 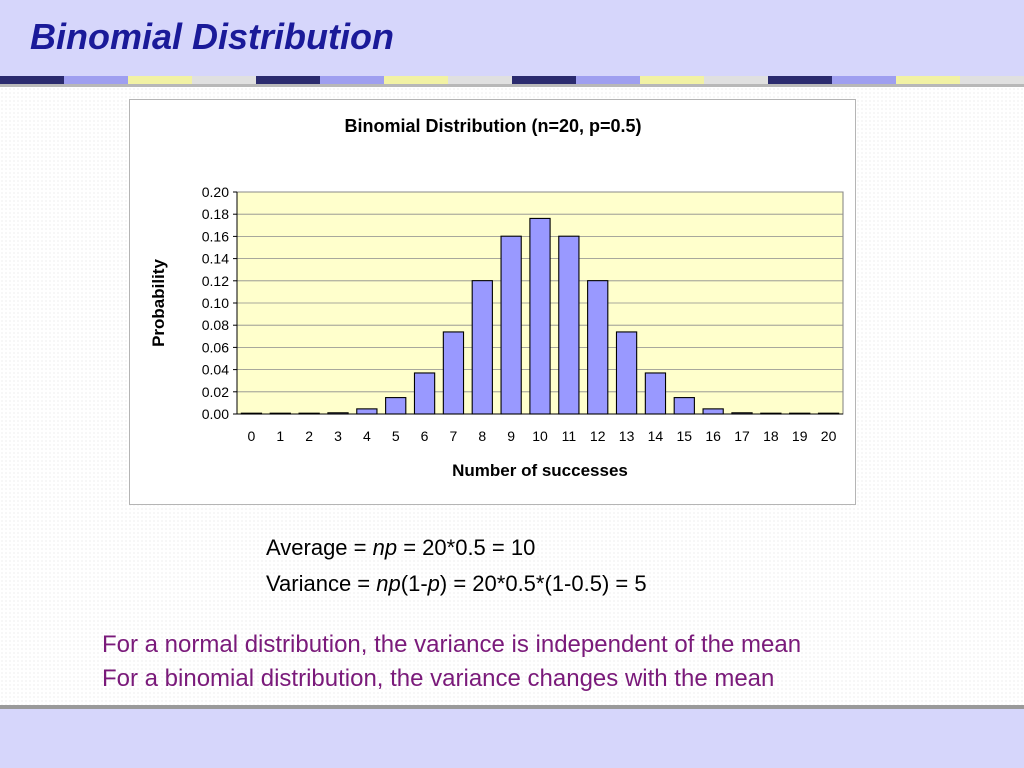 I want to click on y-tick-label: 0.10, so click(x=215, y=303).